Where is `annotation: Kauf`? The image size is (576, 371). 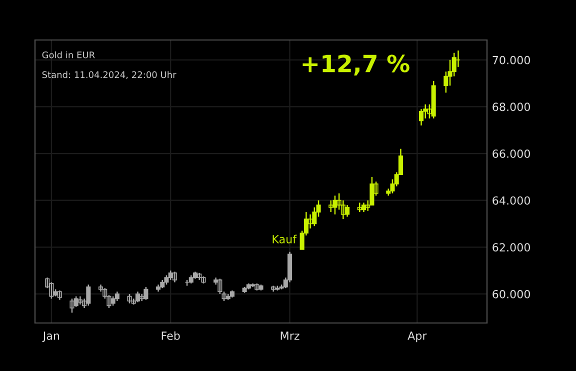
annotation: Kauf is located at coordinates (284, 239).